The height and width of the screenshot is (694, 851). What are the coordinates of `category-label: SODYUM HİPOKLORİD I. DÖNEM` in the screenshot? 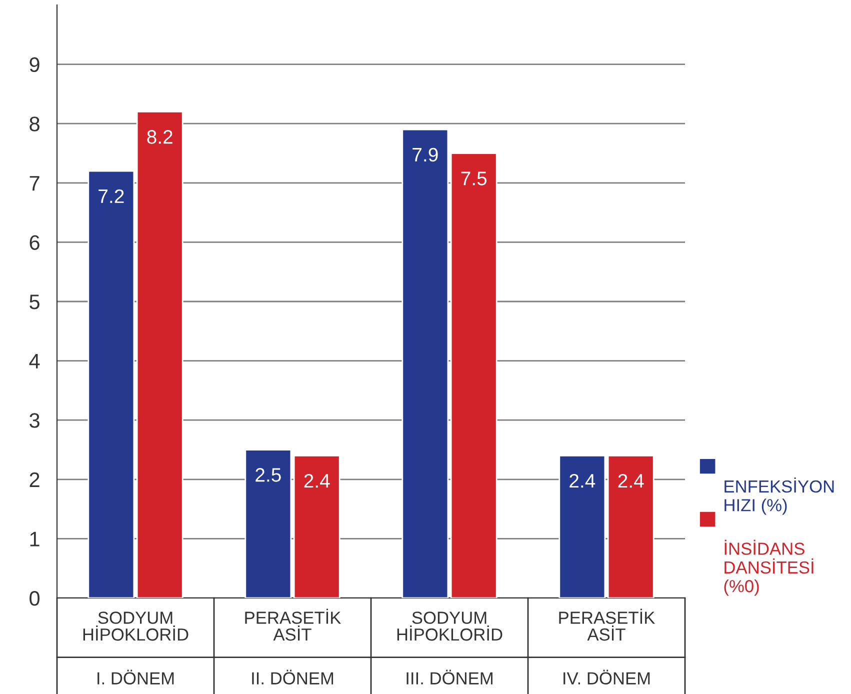 It's located at (135, 648).